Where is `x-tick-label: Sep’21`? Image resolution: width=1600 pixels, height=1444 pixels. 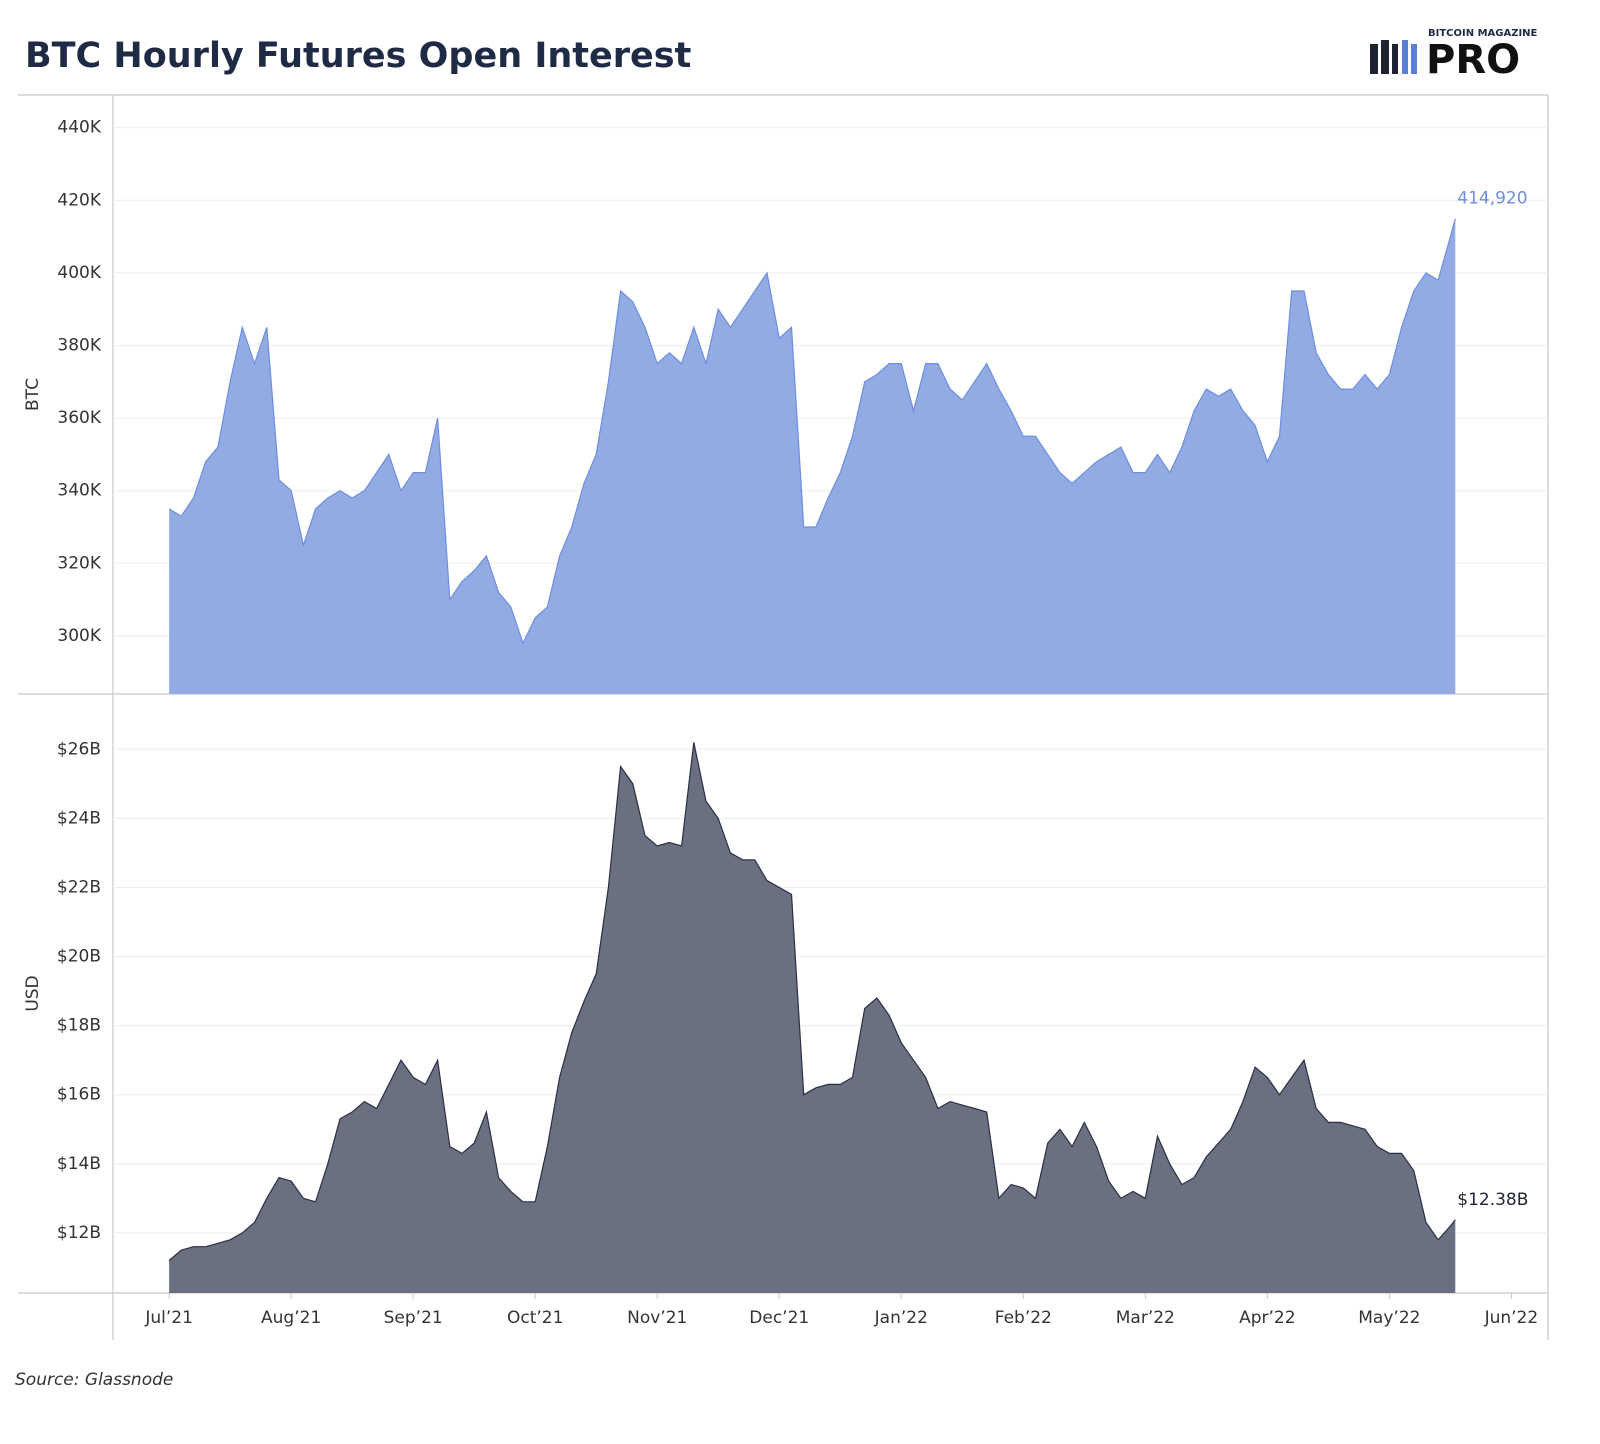 x-tick-label: Sep’21 is located at coordinates (413, 1318).